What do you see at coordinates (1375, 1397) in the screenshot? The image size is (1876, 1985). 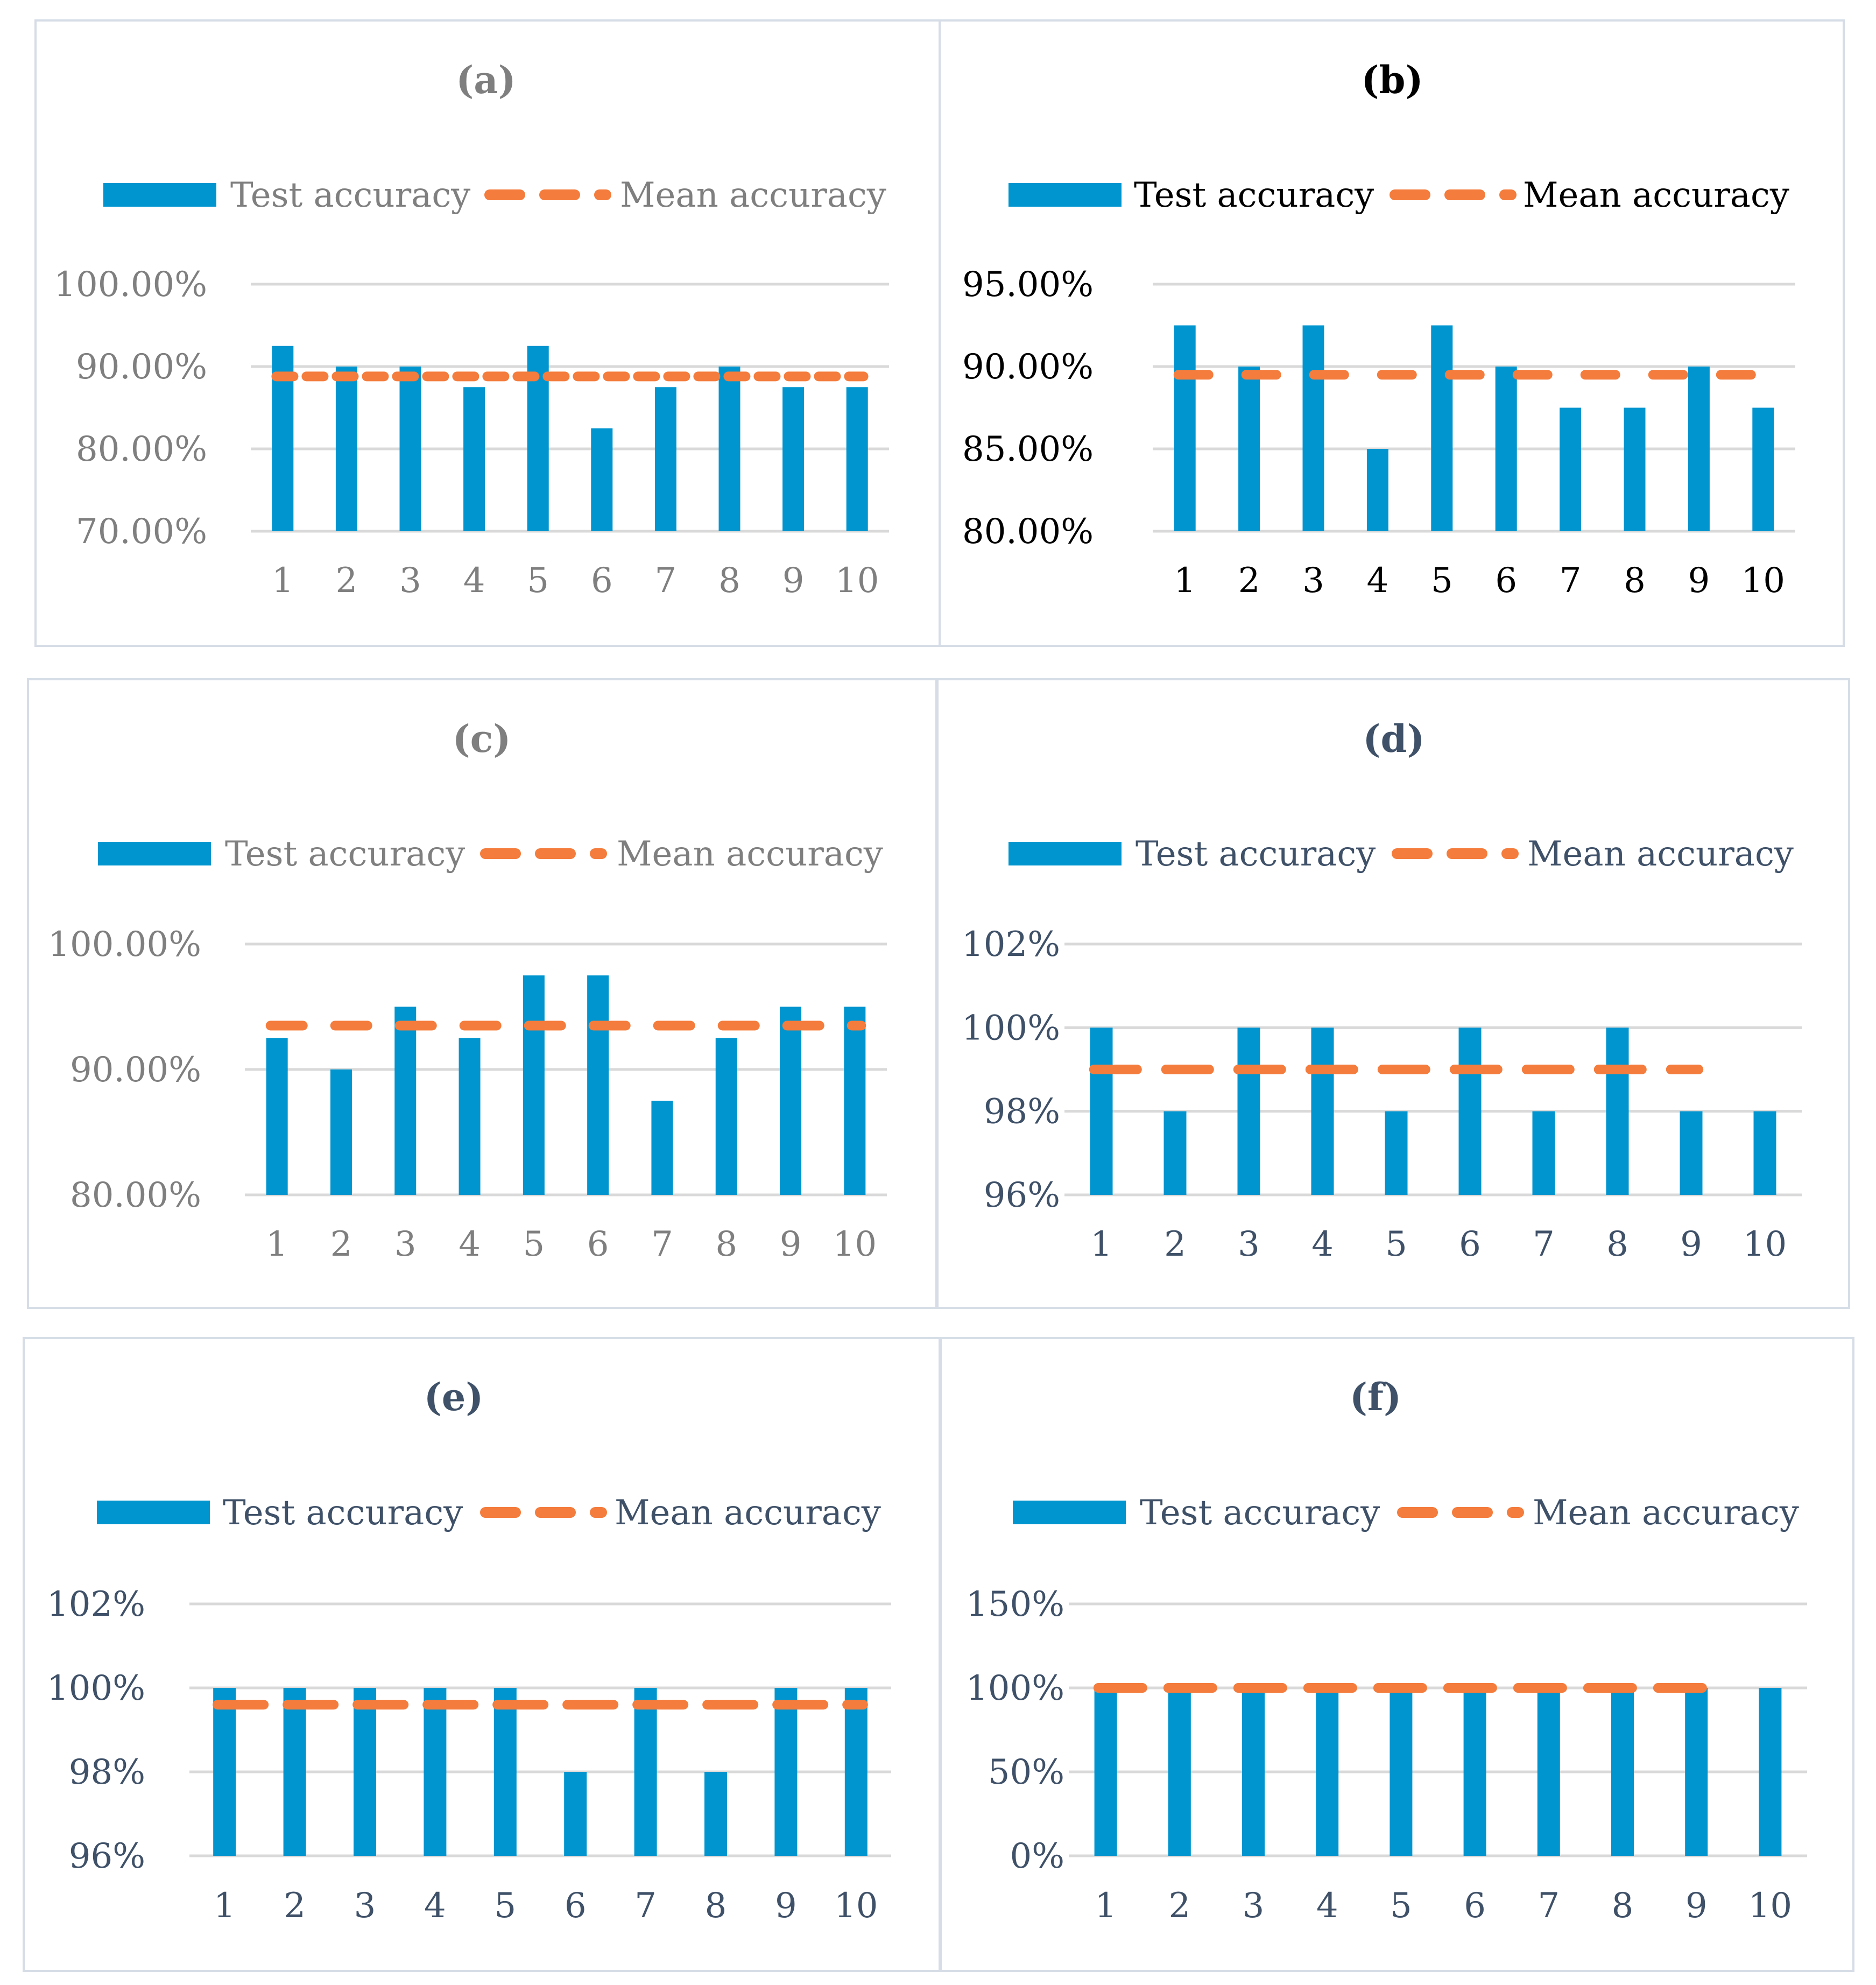 I see `chart-title: (f)` at bounding box center [1375, 1397].